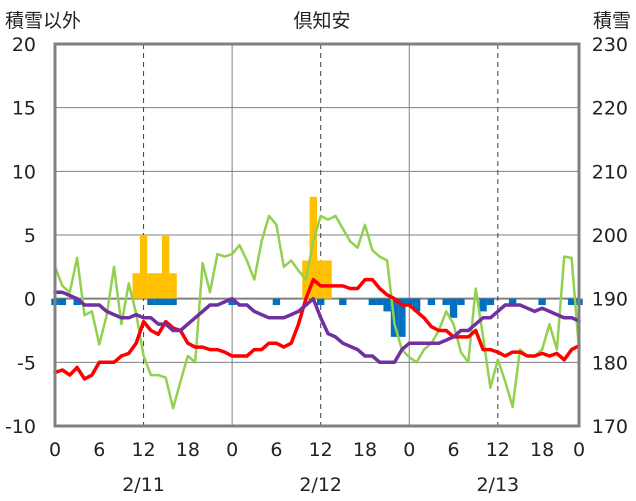 This screenshot has width=636, height=501. Describe the element at coordinates (320, 485) in the screenshot. I see `date-label: 2/12` at that location.